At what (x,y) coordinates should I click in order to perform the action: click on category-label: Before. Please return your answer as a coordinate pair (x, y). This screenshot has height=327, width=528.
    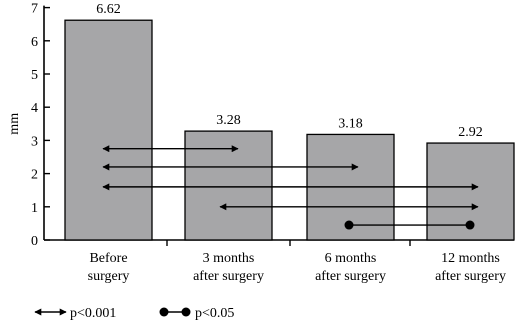
    Looking at the image, I should click on (108, 258).